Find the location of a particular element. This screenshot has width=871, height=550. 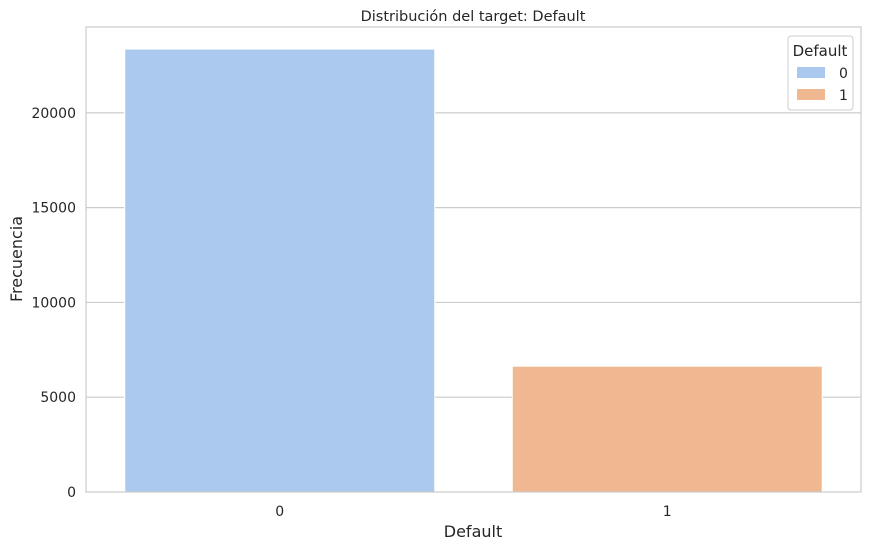

y-tick-label: 10000 is located at coordinates (53, 303).